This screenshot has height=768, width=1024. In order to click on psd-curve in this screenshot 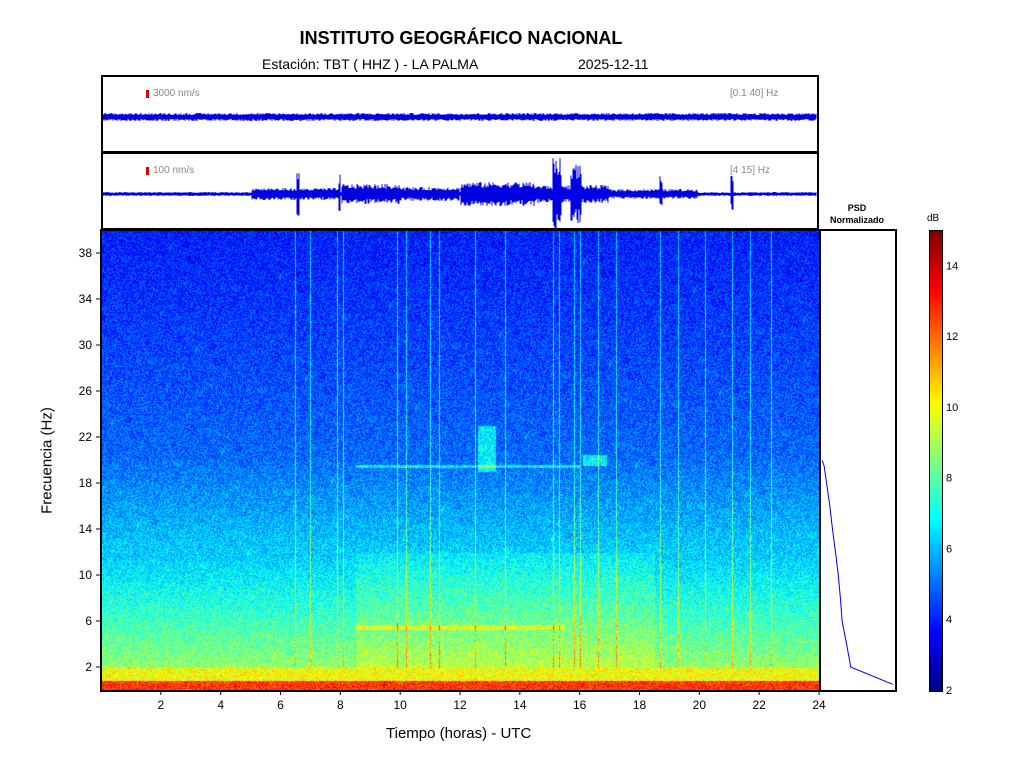, I will do `click(857, 572)`.